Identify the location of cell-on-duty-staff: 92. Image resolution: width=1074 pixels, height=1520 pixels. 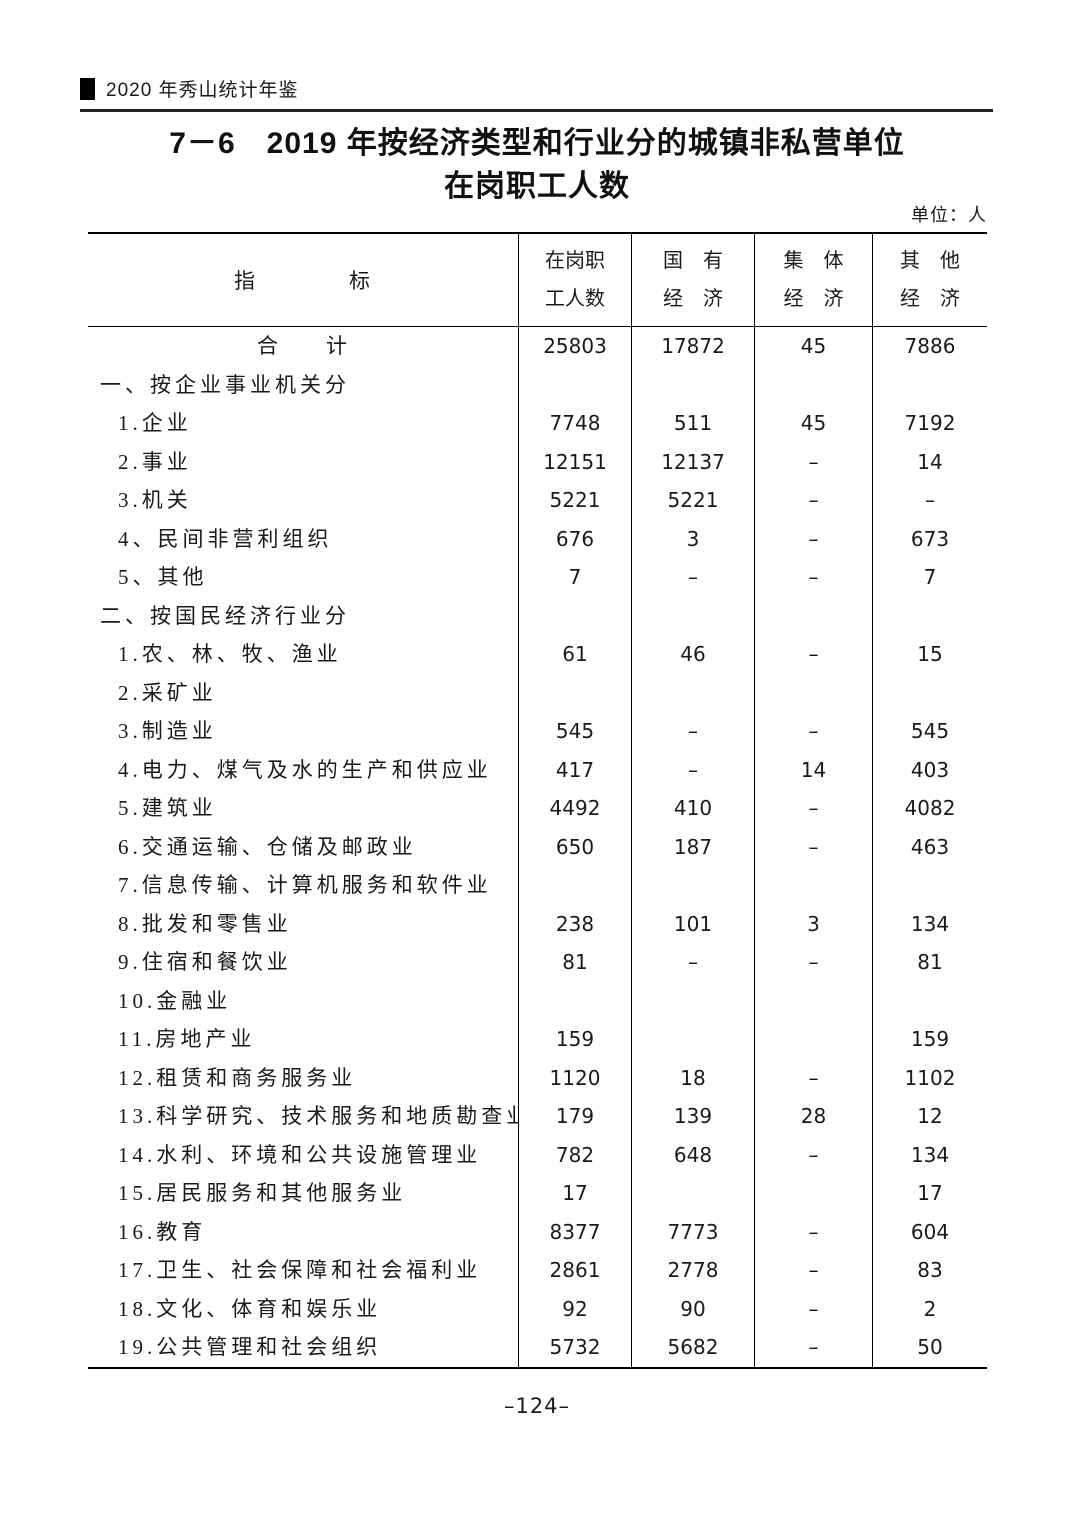
(575, 1308).